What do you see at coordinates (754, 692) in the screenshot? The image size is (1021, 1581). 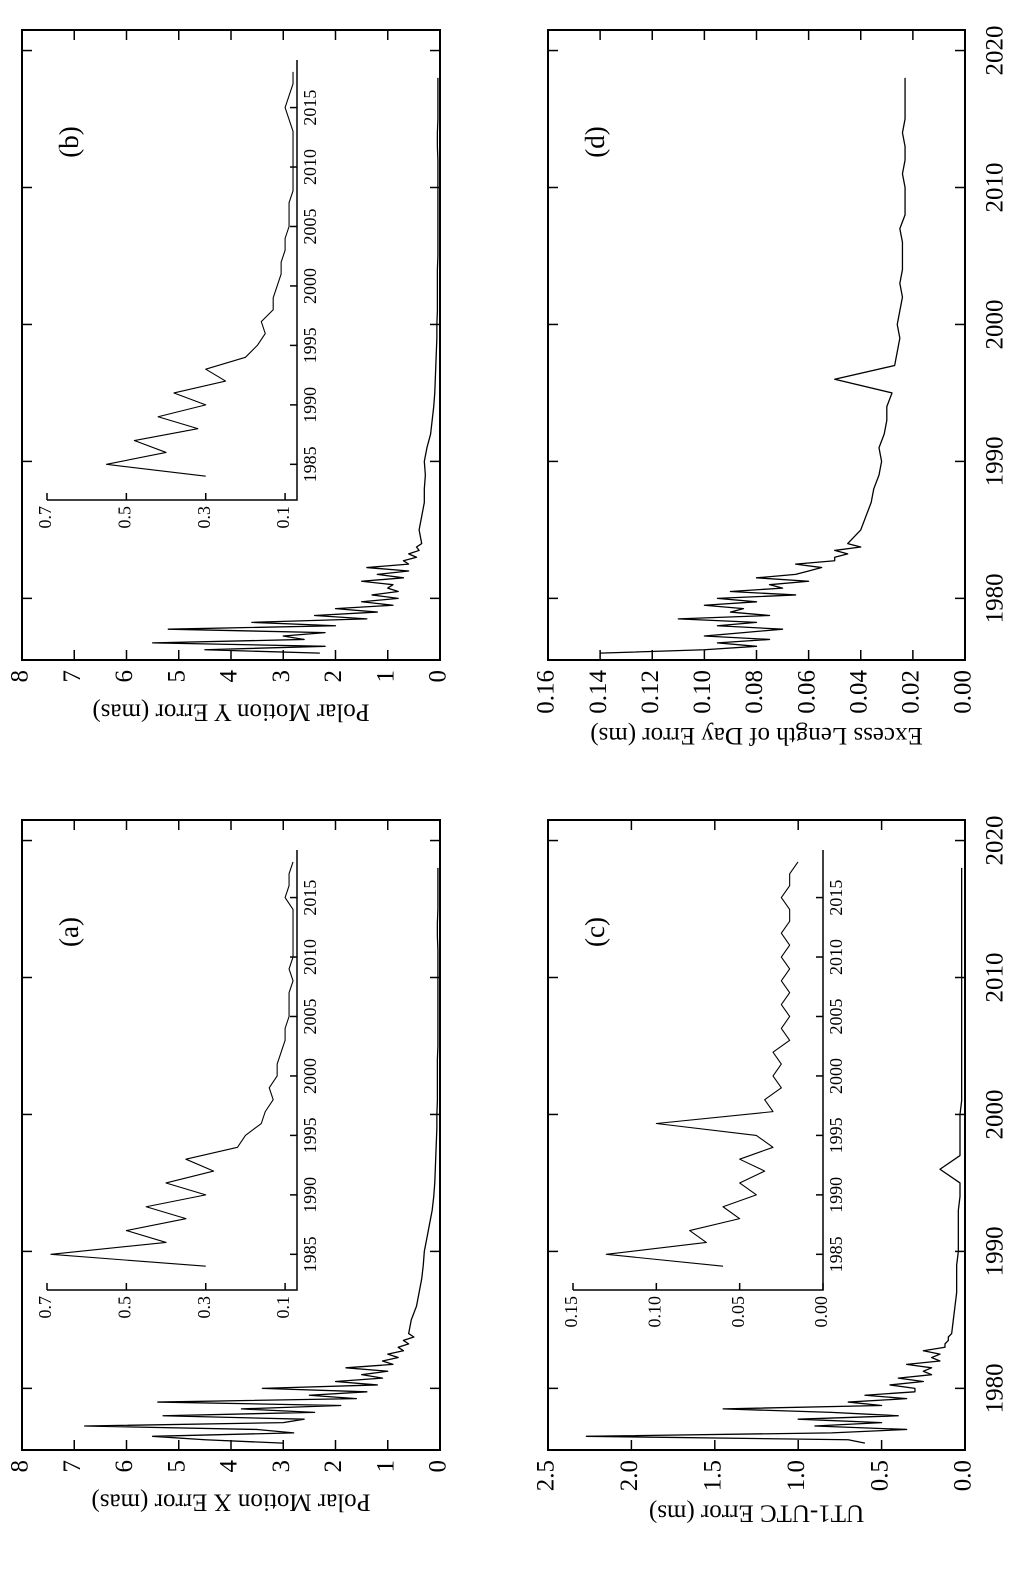 I see `y-tick-label: 0.08` at bounding box center [754, 692].